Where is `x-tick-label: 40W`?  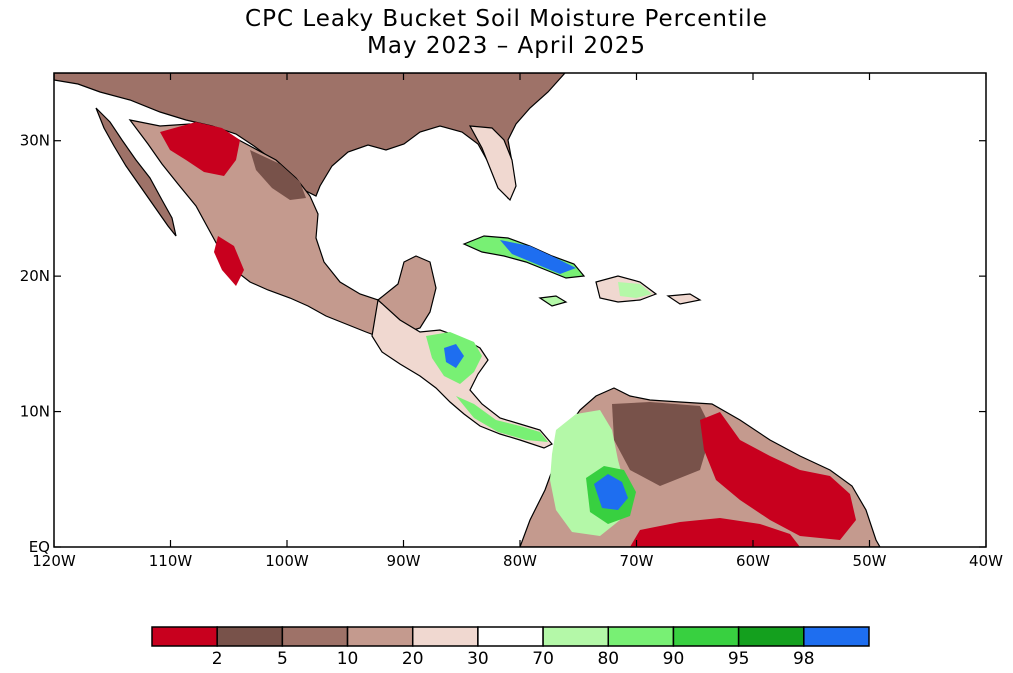
x-tick-label: 40W is located at coordinates (986, 561).